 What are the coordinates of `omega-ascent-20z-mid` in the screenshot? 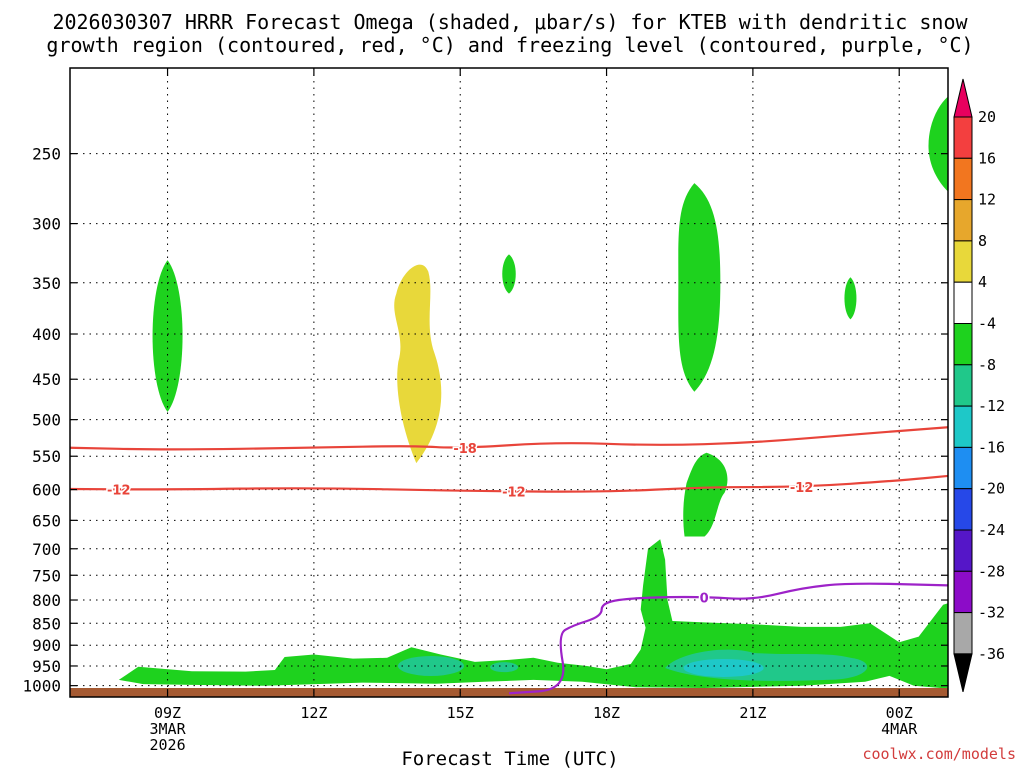 It's located at (705, 494).